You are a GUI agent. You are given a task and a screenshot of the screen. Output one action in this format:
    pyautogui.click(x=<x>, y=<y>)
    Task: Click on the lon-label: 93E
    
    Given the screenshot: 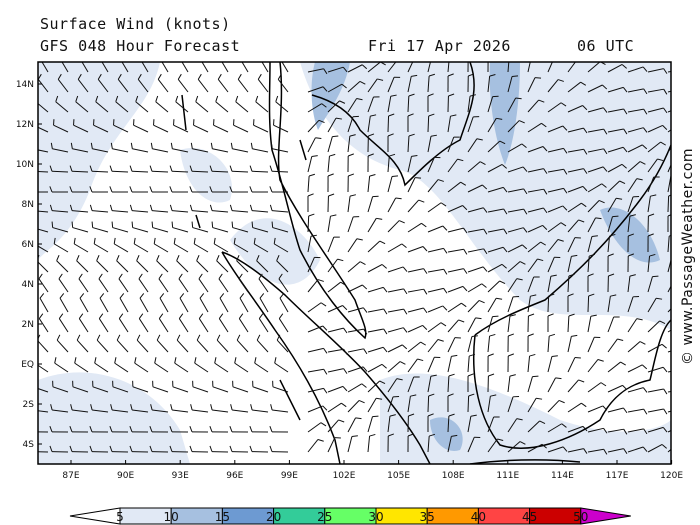 What is the action you would take?
    pyautogui.click(x=180, y=476)
    